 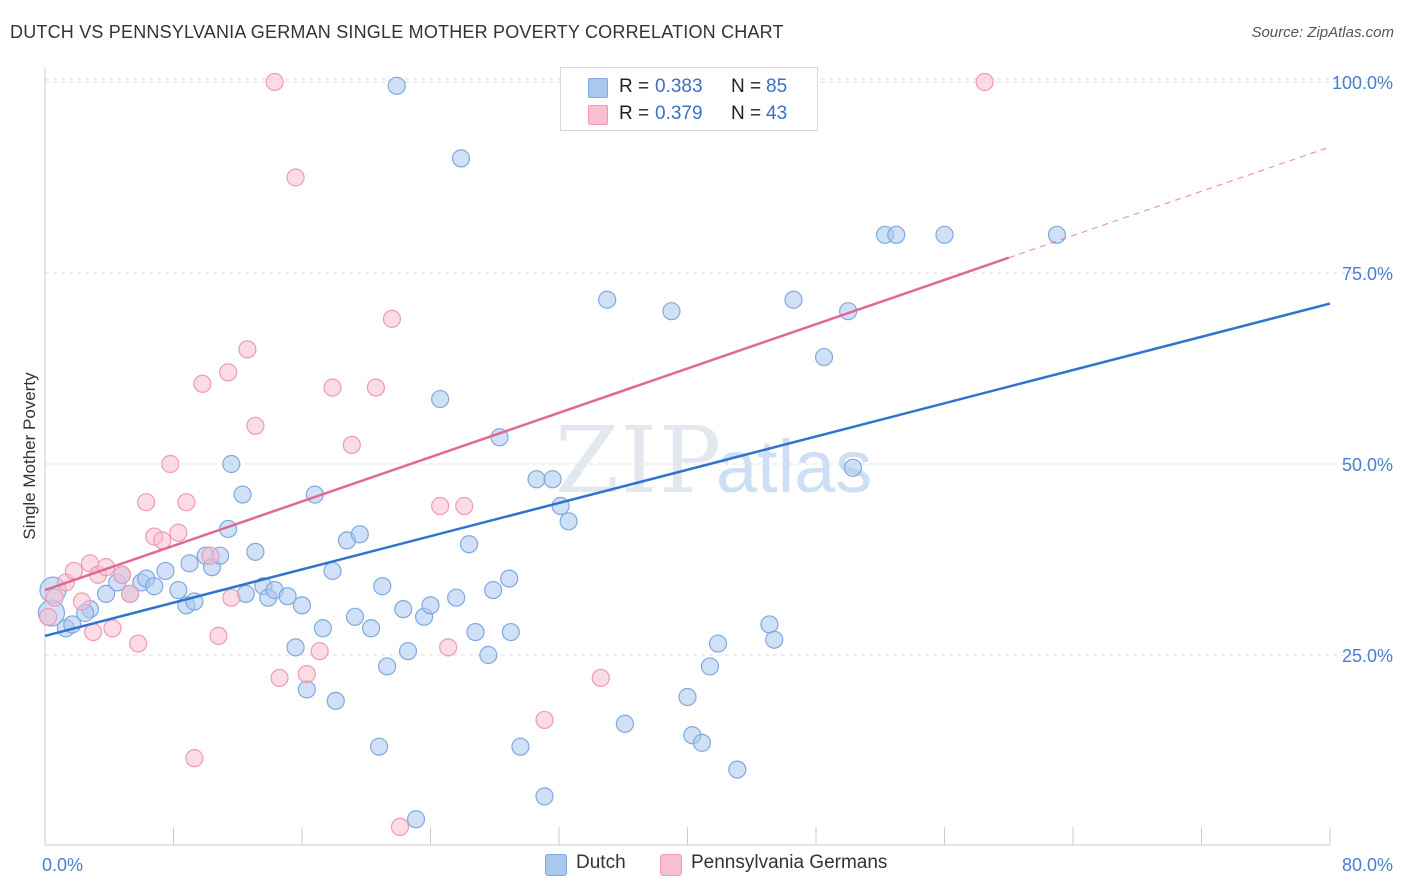 What do you see at coordinates (634, 86) in the screenshot?
I see `dutch-r-label: R =` at bounding box center [634, 86].